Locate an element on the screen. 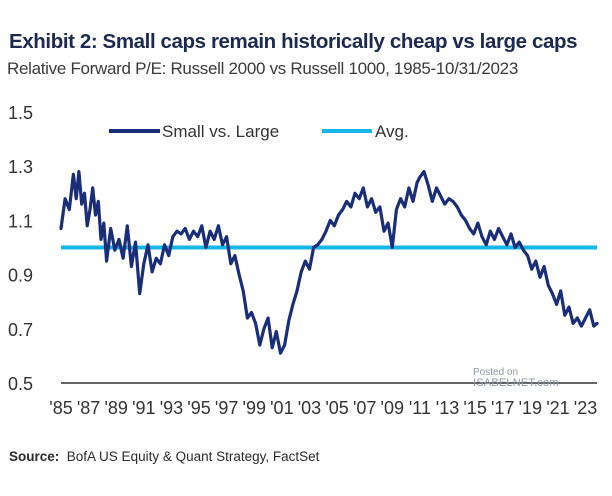 The height and width of the screenshot is (496, 612). x-tick-label: '03 is located at coordinates (309, 408).